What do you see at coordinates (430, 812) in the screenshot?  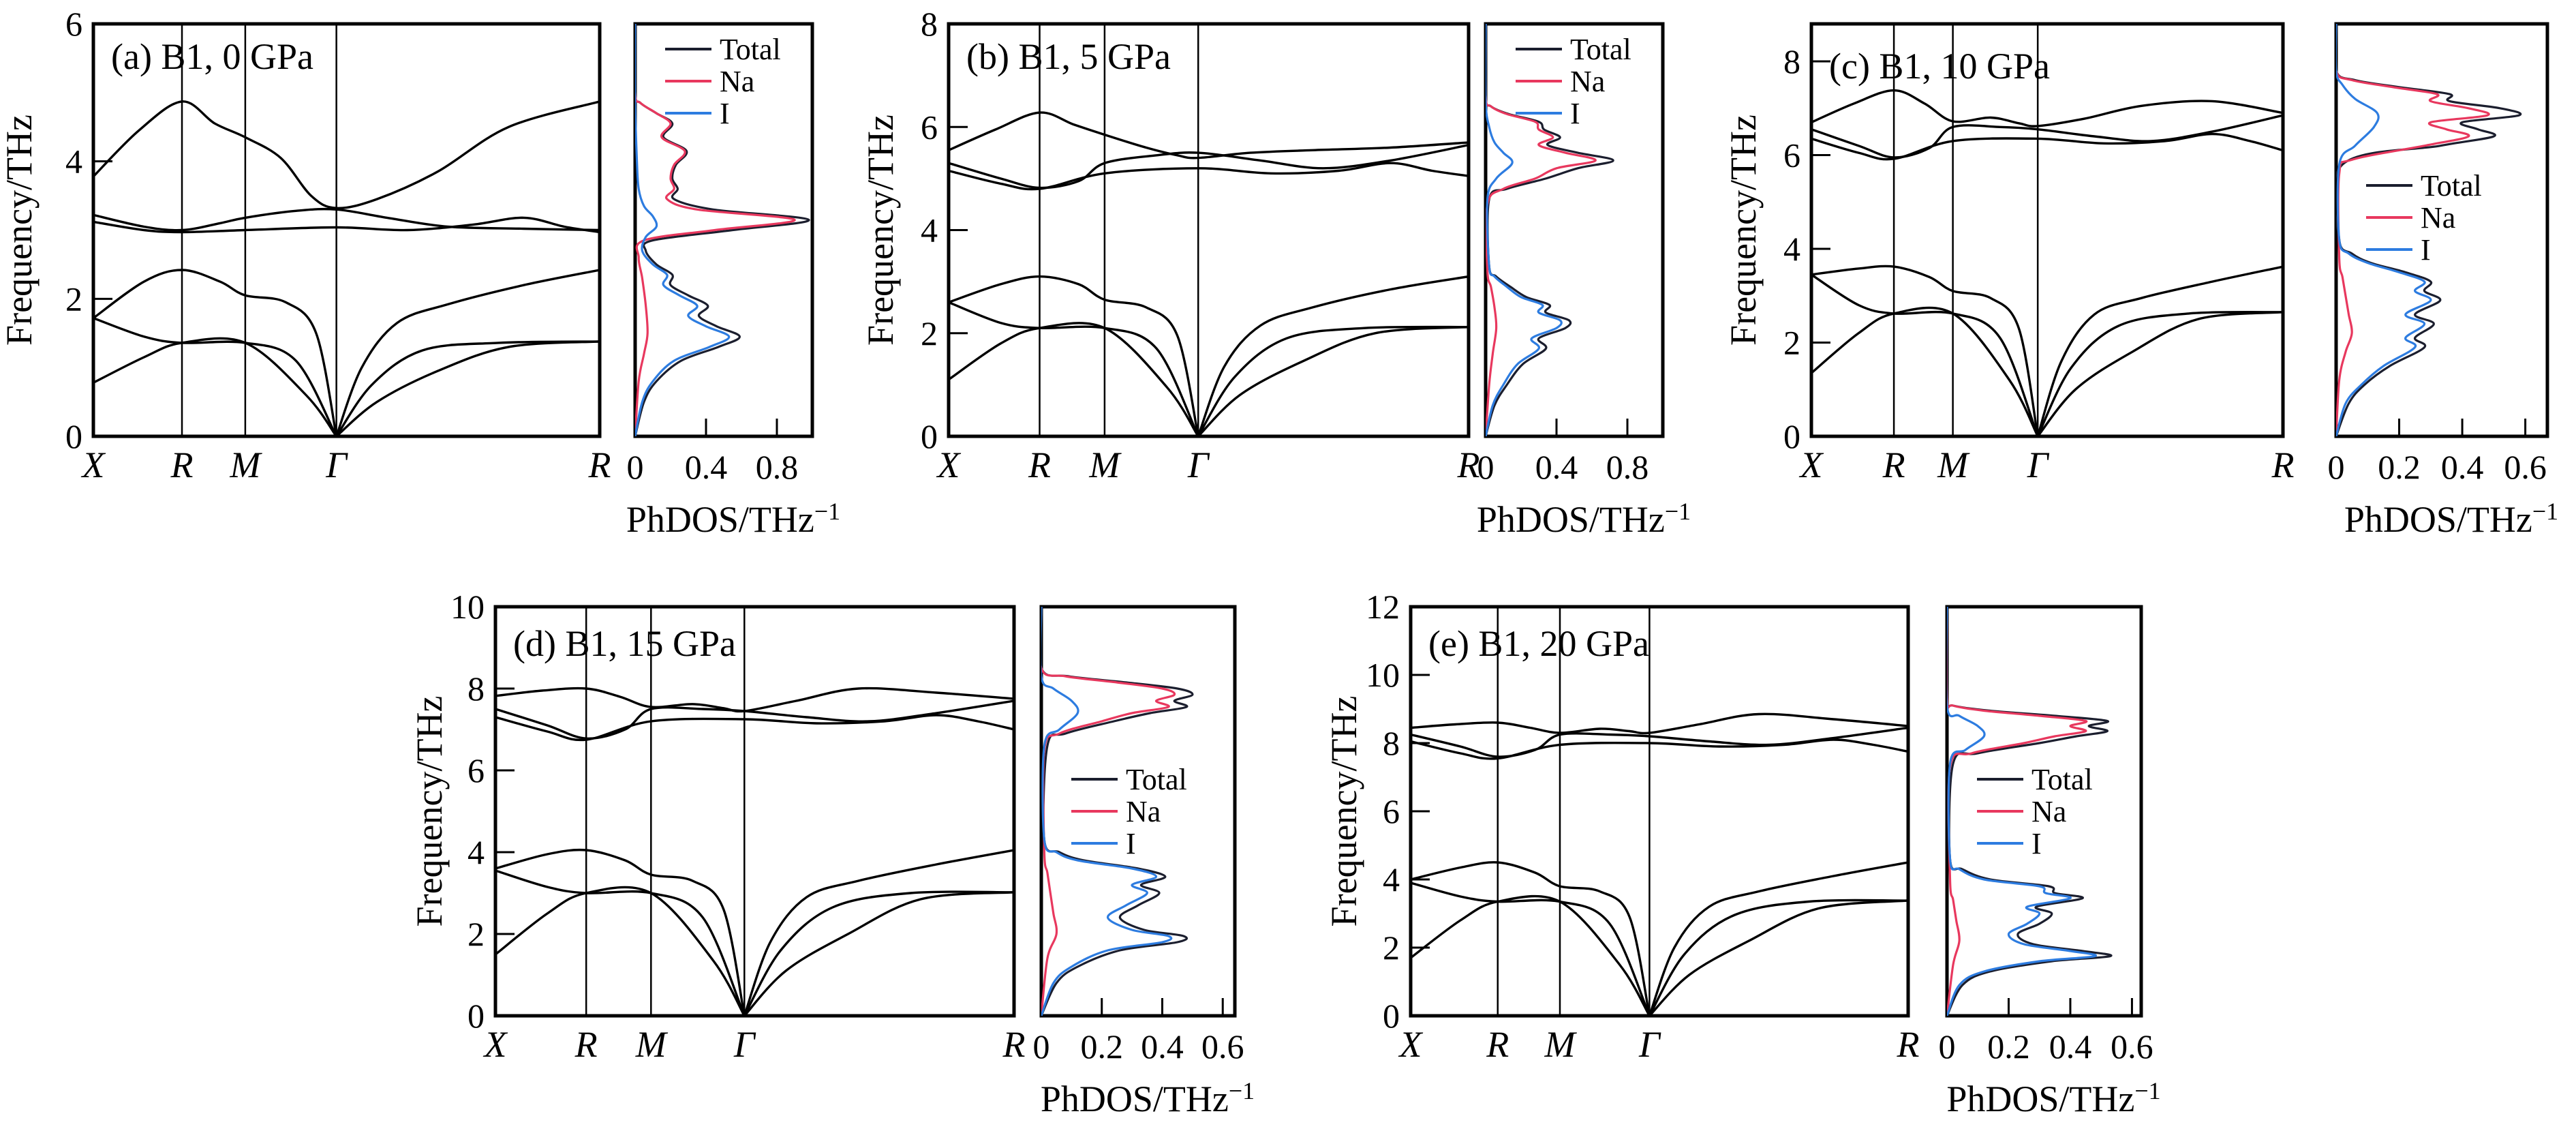 I see `freq-axis-label-d: Frequency/THz` at bounding box center [430, 812].